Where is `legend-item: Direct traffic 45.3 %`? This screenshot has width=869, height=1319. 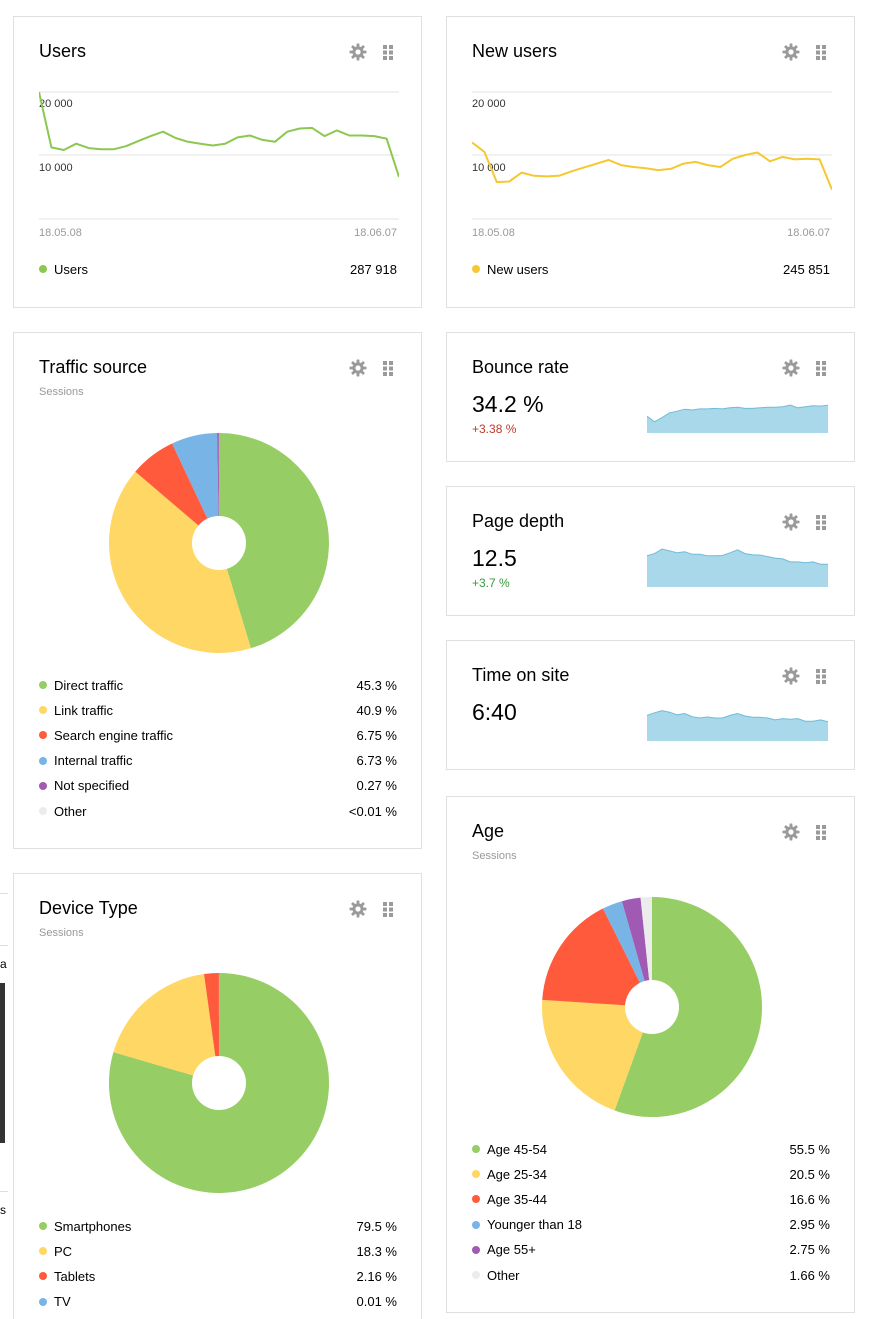
legend-item: Direct traffic 45.3 % is located at coordinates (218, 685).